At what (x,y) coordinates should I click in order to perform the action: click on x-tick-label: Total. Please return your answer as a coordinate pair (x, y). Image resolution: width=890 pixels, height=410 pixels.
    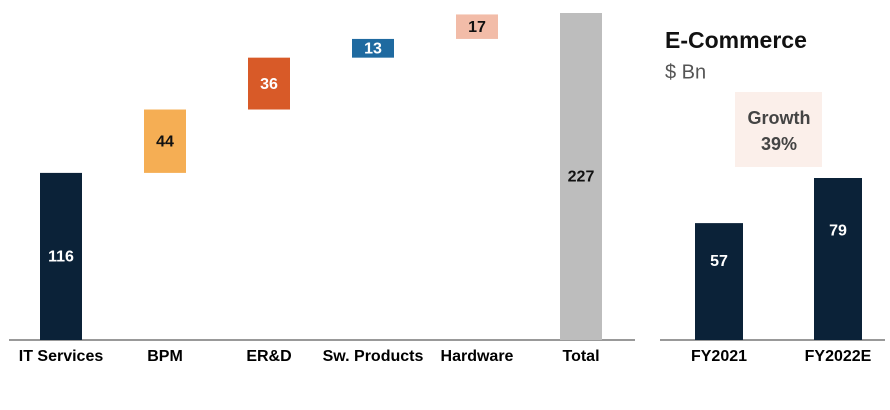
    Looking at the image, I should click on (580, 356).